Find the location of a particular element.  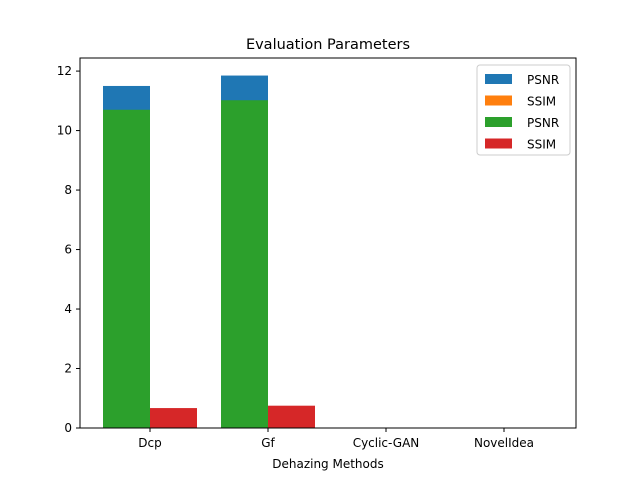

bar-psnr-2-gf is located at coordinates (244, 264).